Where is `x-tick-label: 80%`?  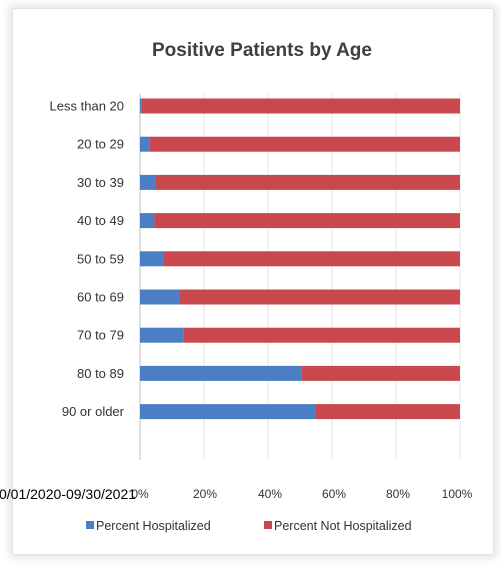
x-tick-label: 80% is located at coordinates (398, 494).